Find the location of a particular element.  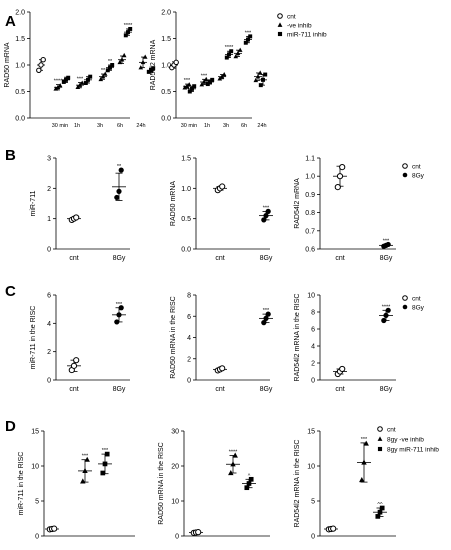

legend-label: -ve inhib is located at coordinates (299, 26).